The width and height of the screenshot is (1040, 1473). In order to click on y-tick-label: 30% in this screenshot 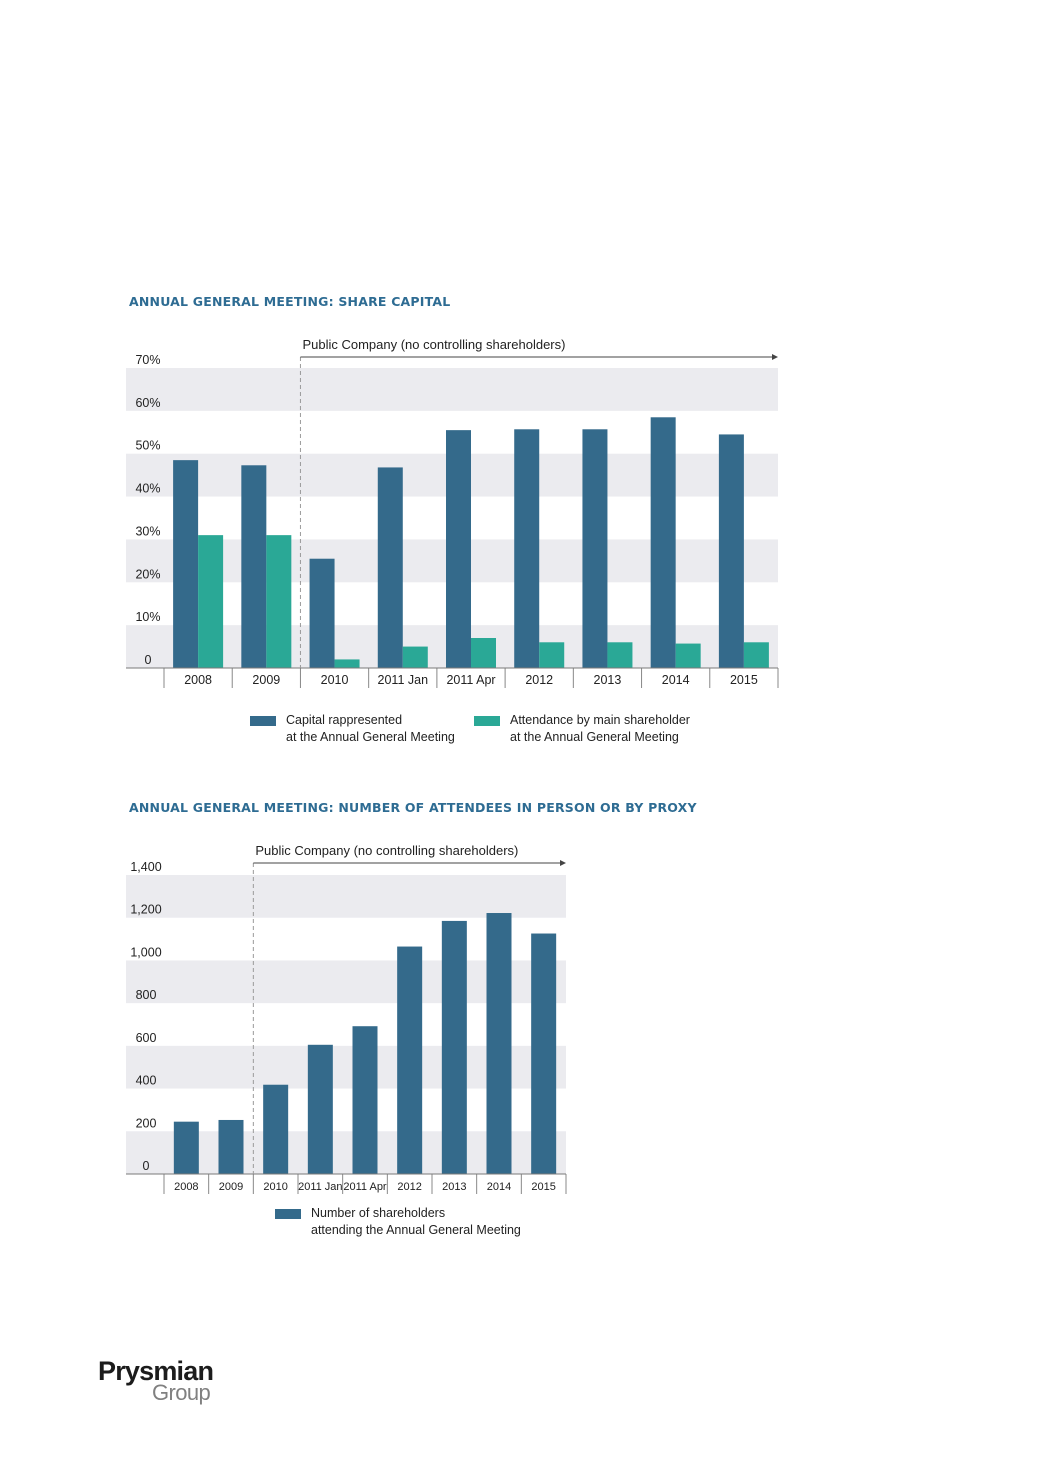, I will do `click(147, 531)`.